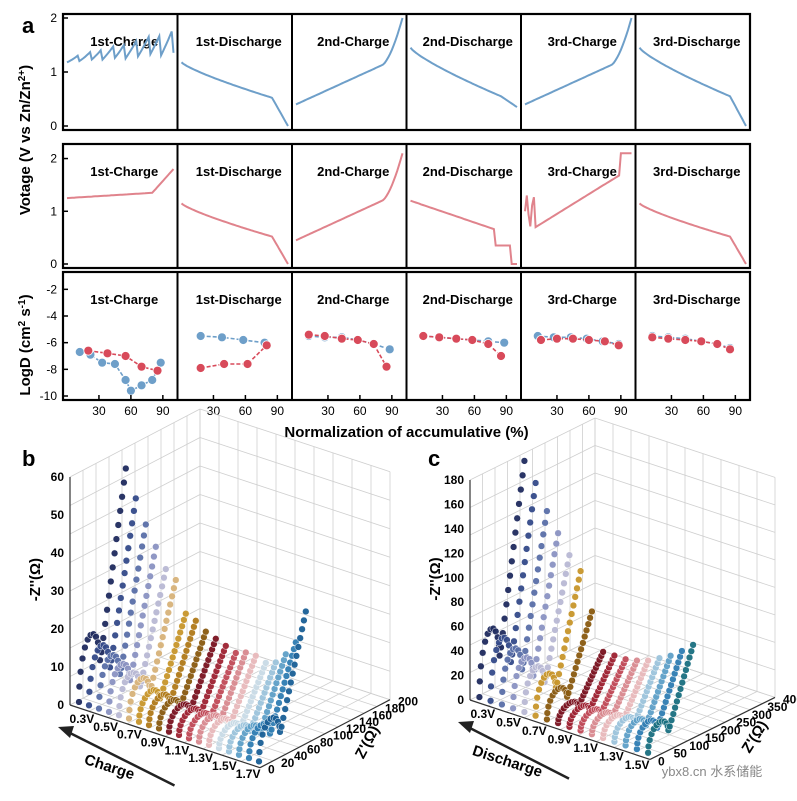 The image size is (797, 801). What do you see at coordinates (224, 766) in the screenshot?
I see `voltage-label: 1.5V` at bounding box center [224, 766].